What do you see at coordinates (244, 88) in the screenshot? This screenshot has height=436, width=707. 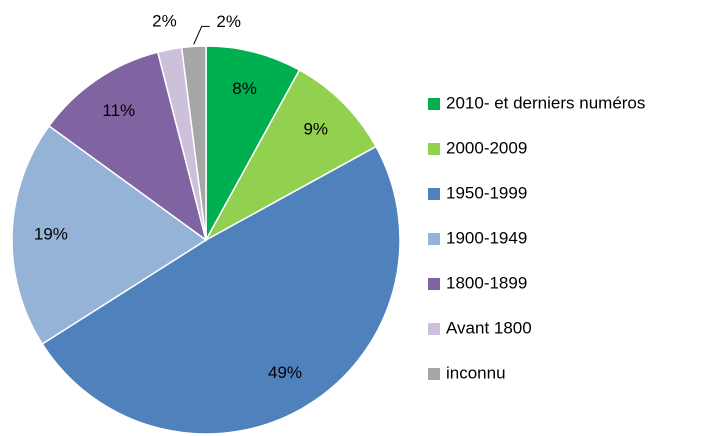 I see `data-label: 8%` at bounding box center [244, 88].